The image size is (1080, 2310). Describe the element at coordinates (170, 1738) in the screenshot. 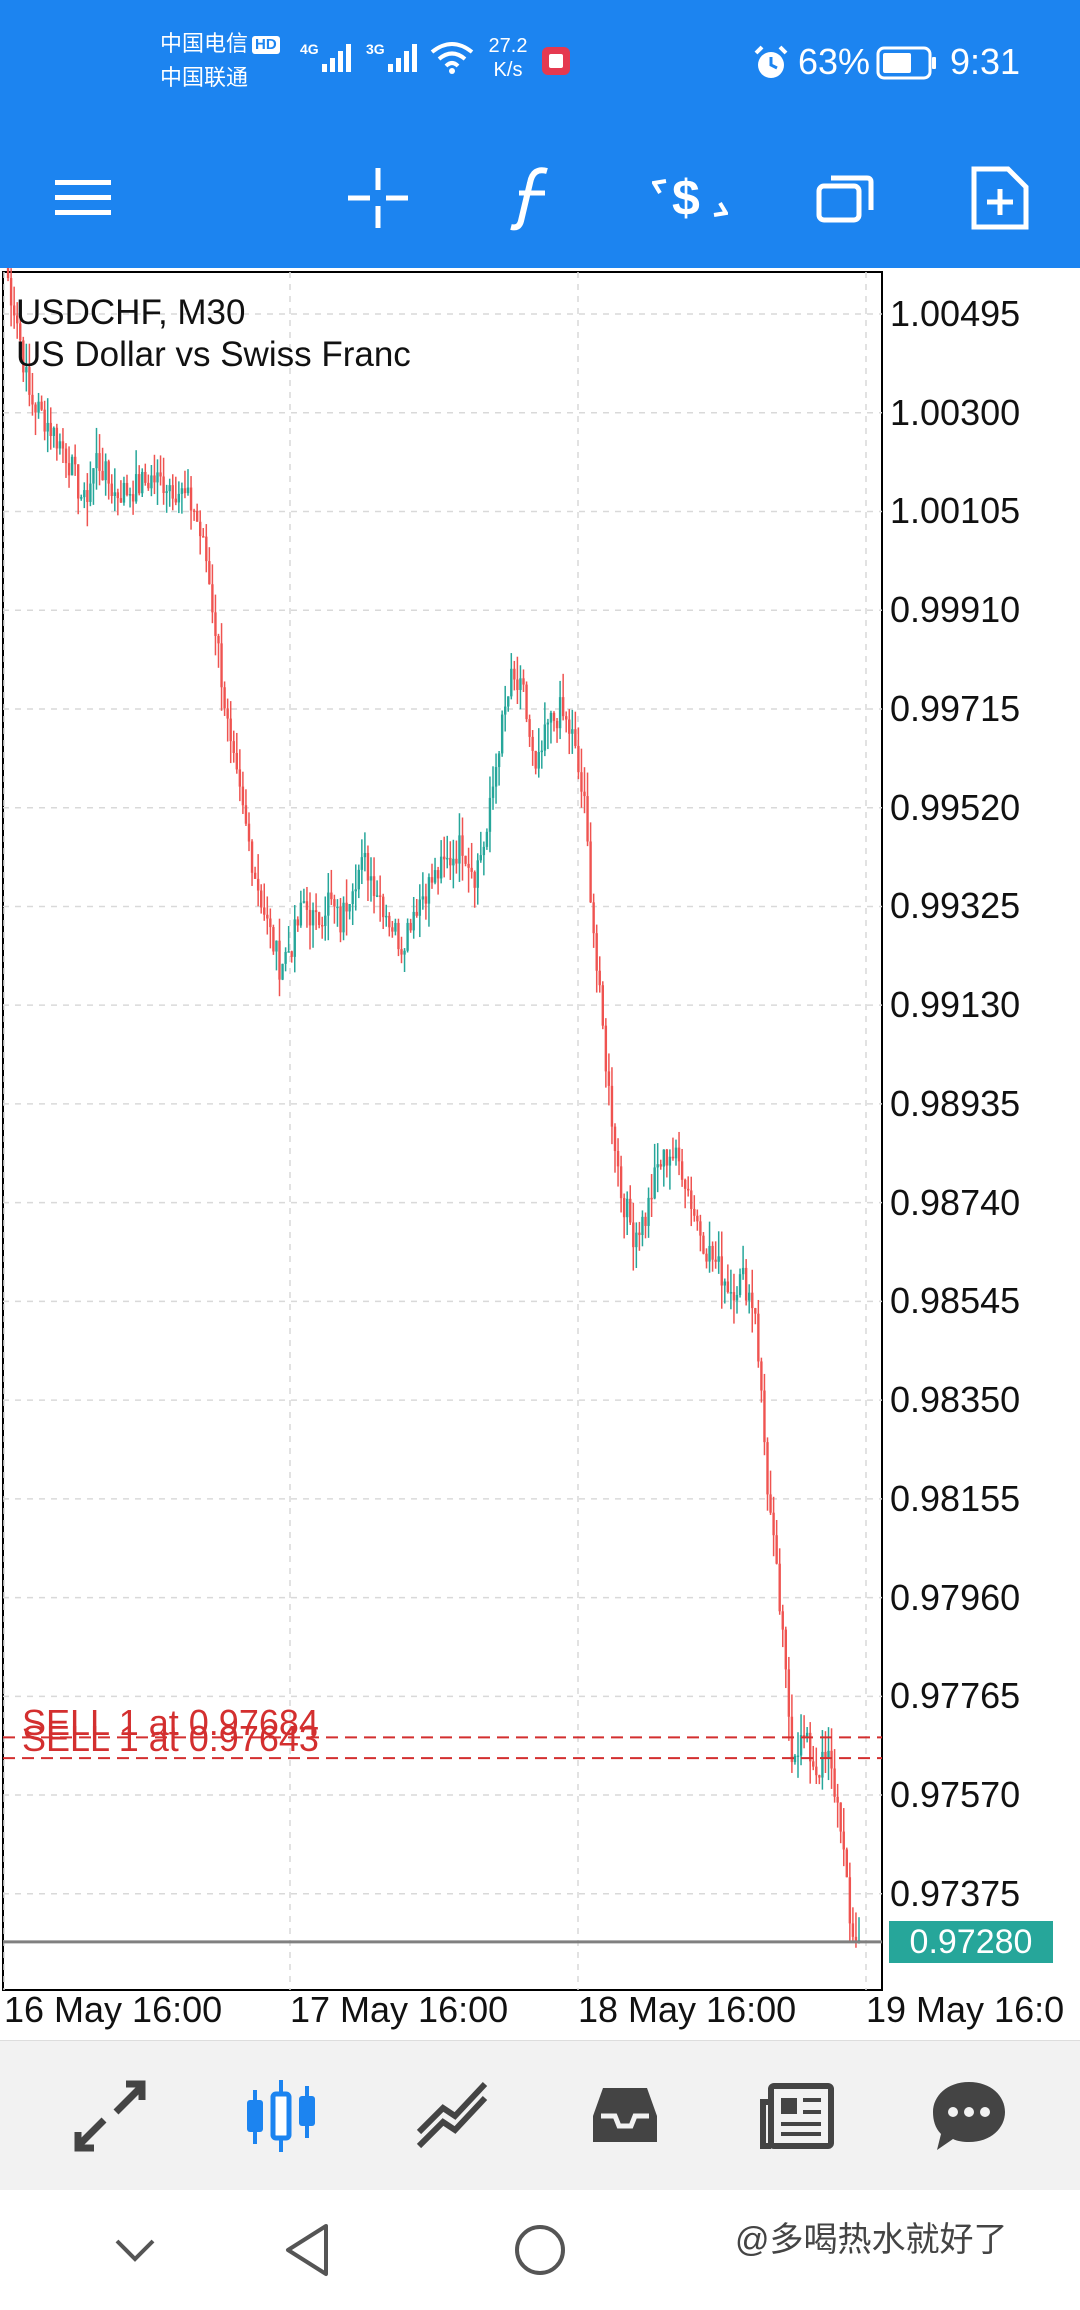

I see `sell-order-label-2: SELL 1 at 0.97643` at that location.